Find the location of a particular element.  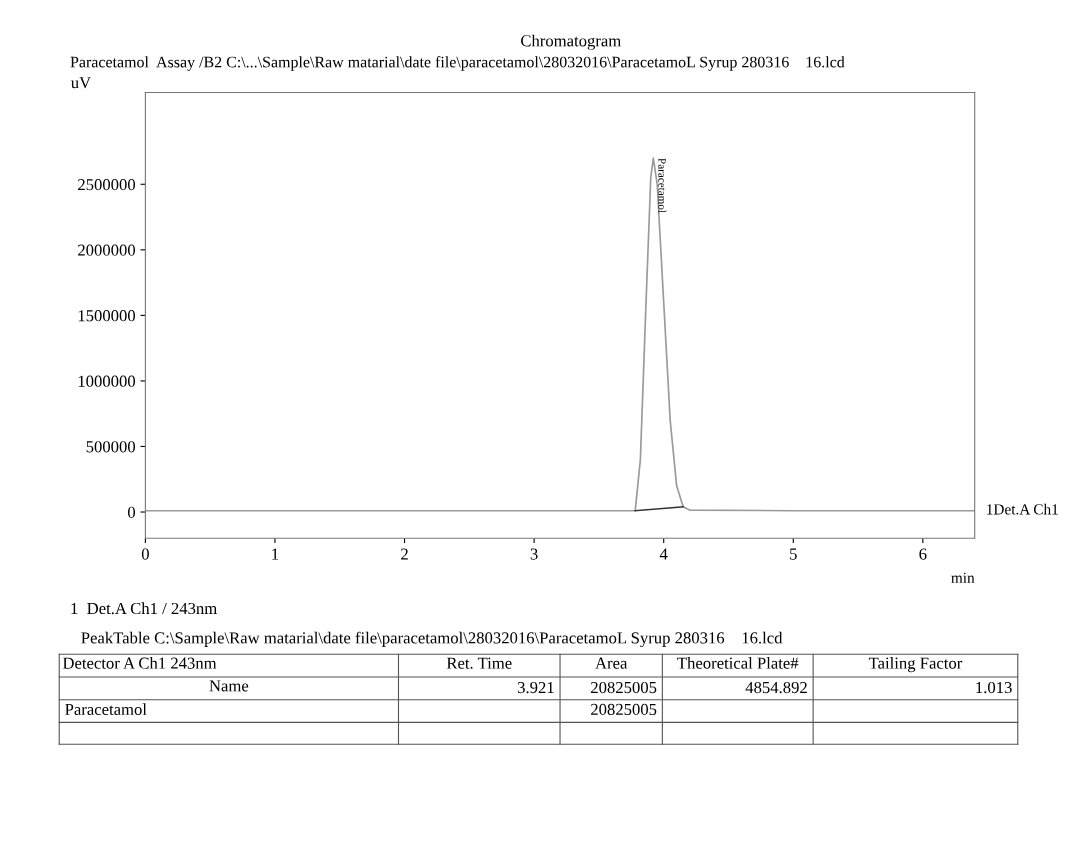

chart-title: Chromatogram is located at coordinates (571, 42).